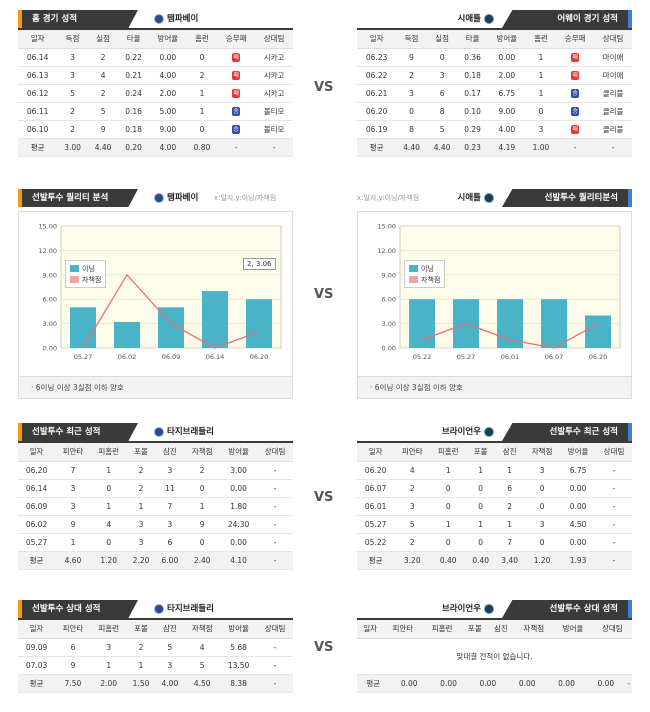 This screenshot has height=712, width=650. What do you see at coordinates (133, 75) in the screenshot?
I see `table-cell: 0.21` at bounding box center [133, 75].